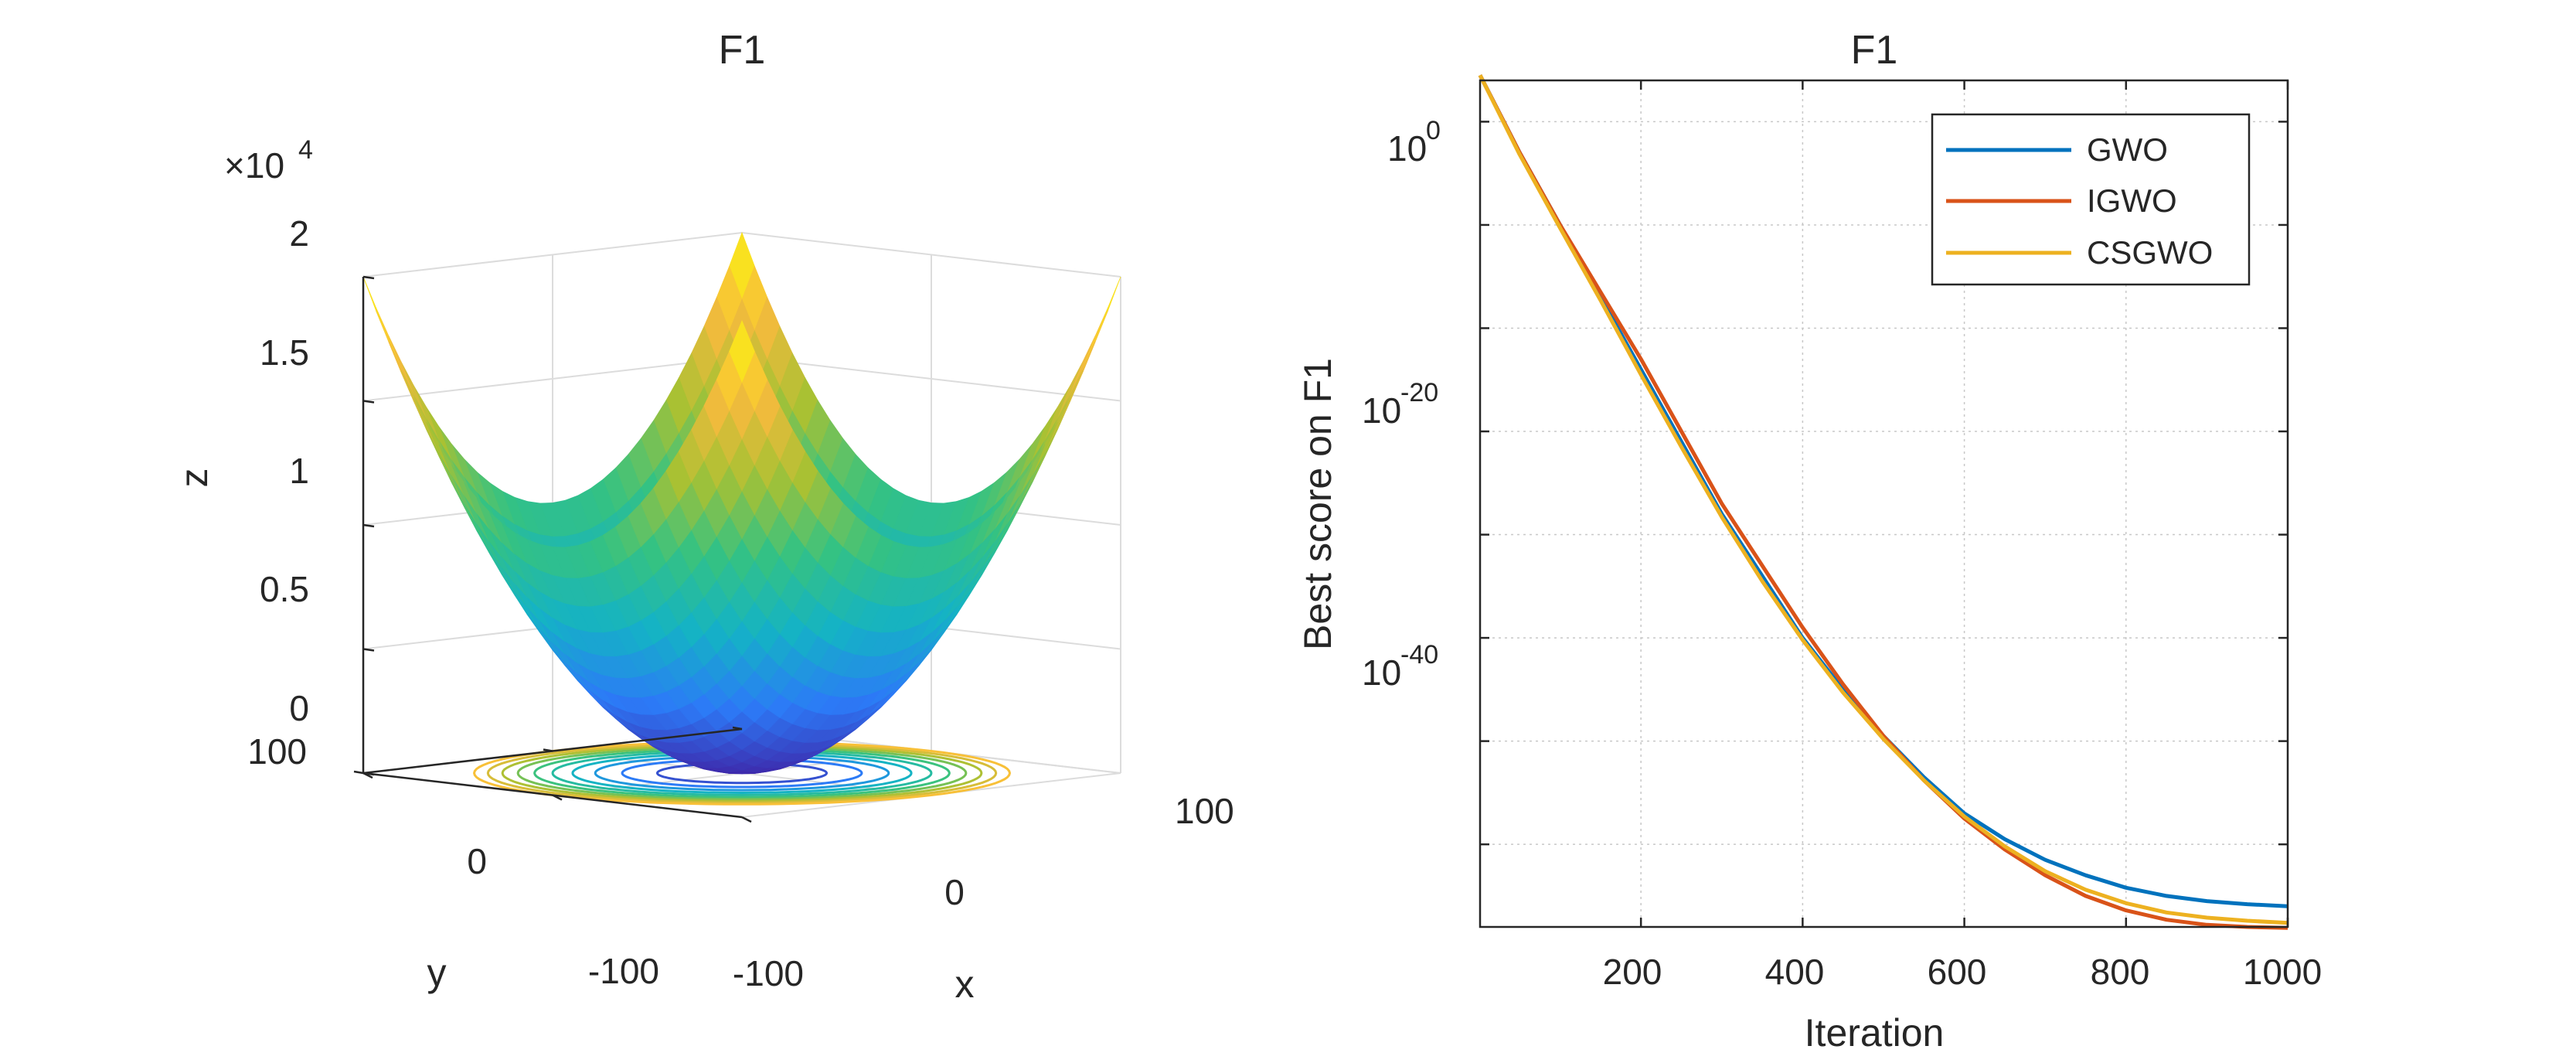 This screenshot has width=2576, height=1063. What do you see at coordinates (768, 973) in the screenshot?
I see `x-tick-label: -100` at bounding box center [768, 973].